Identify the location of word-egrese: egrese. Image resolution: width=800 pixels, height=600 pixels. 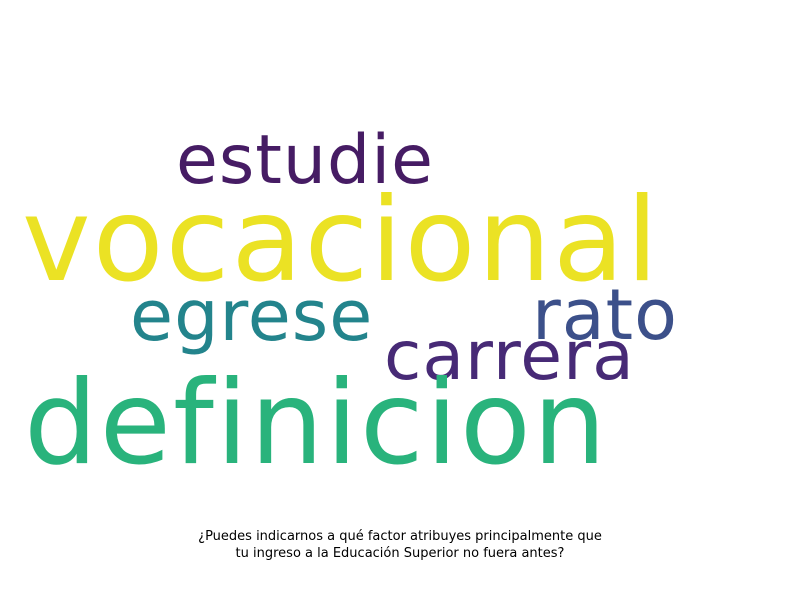
(252, 316).